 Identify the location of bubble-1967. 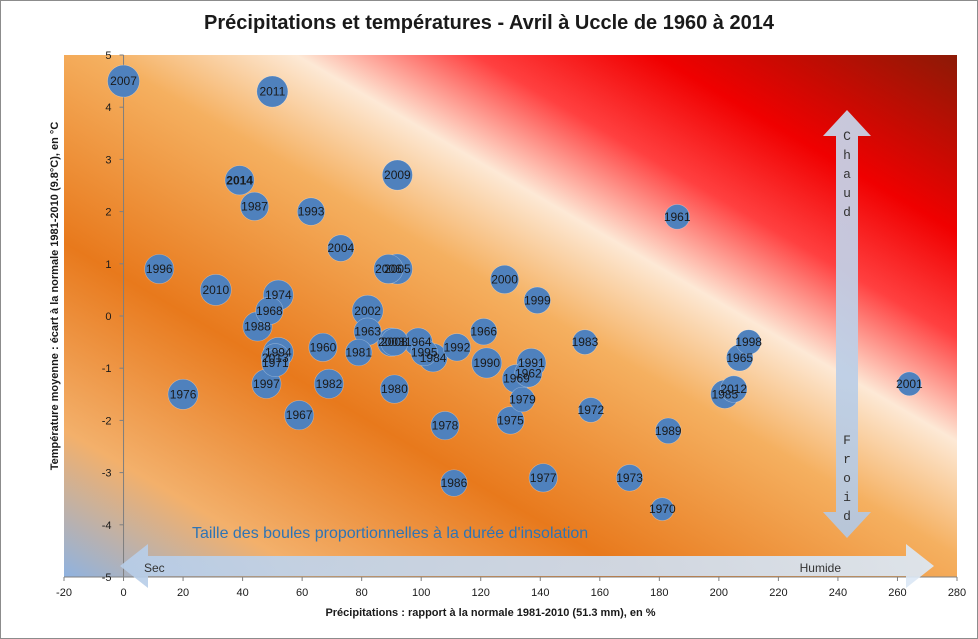
(299, 415).